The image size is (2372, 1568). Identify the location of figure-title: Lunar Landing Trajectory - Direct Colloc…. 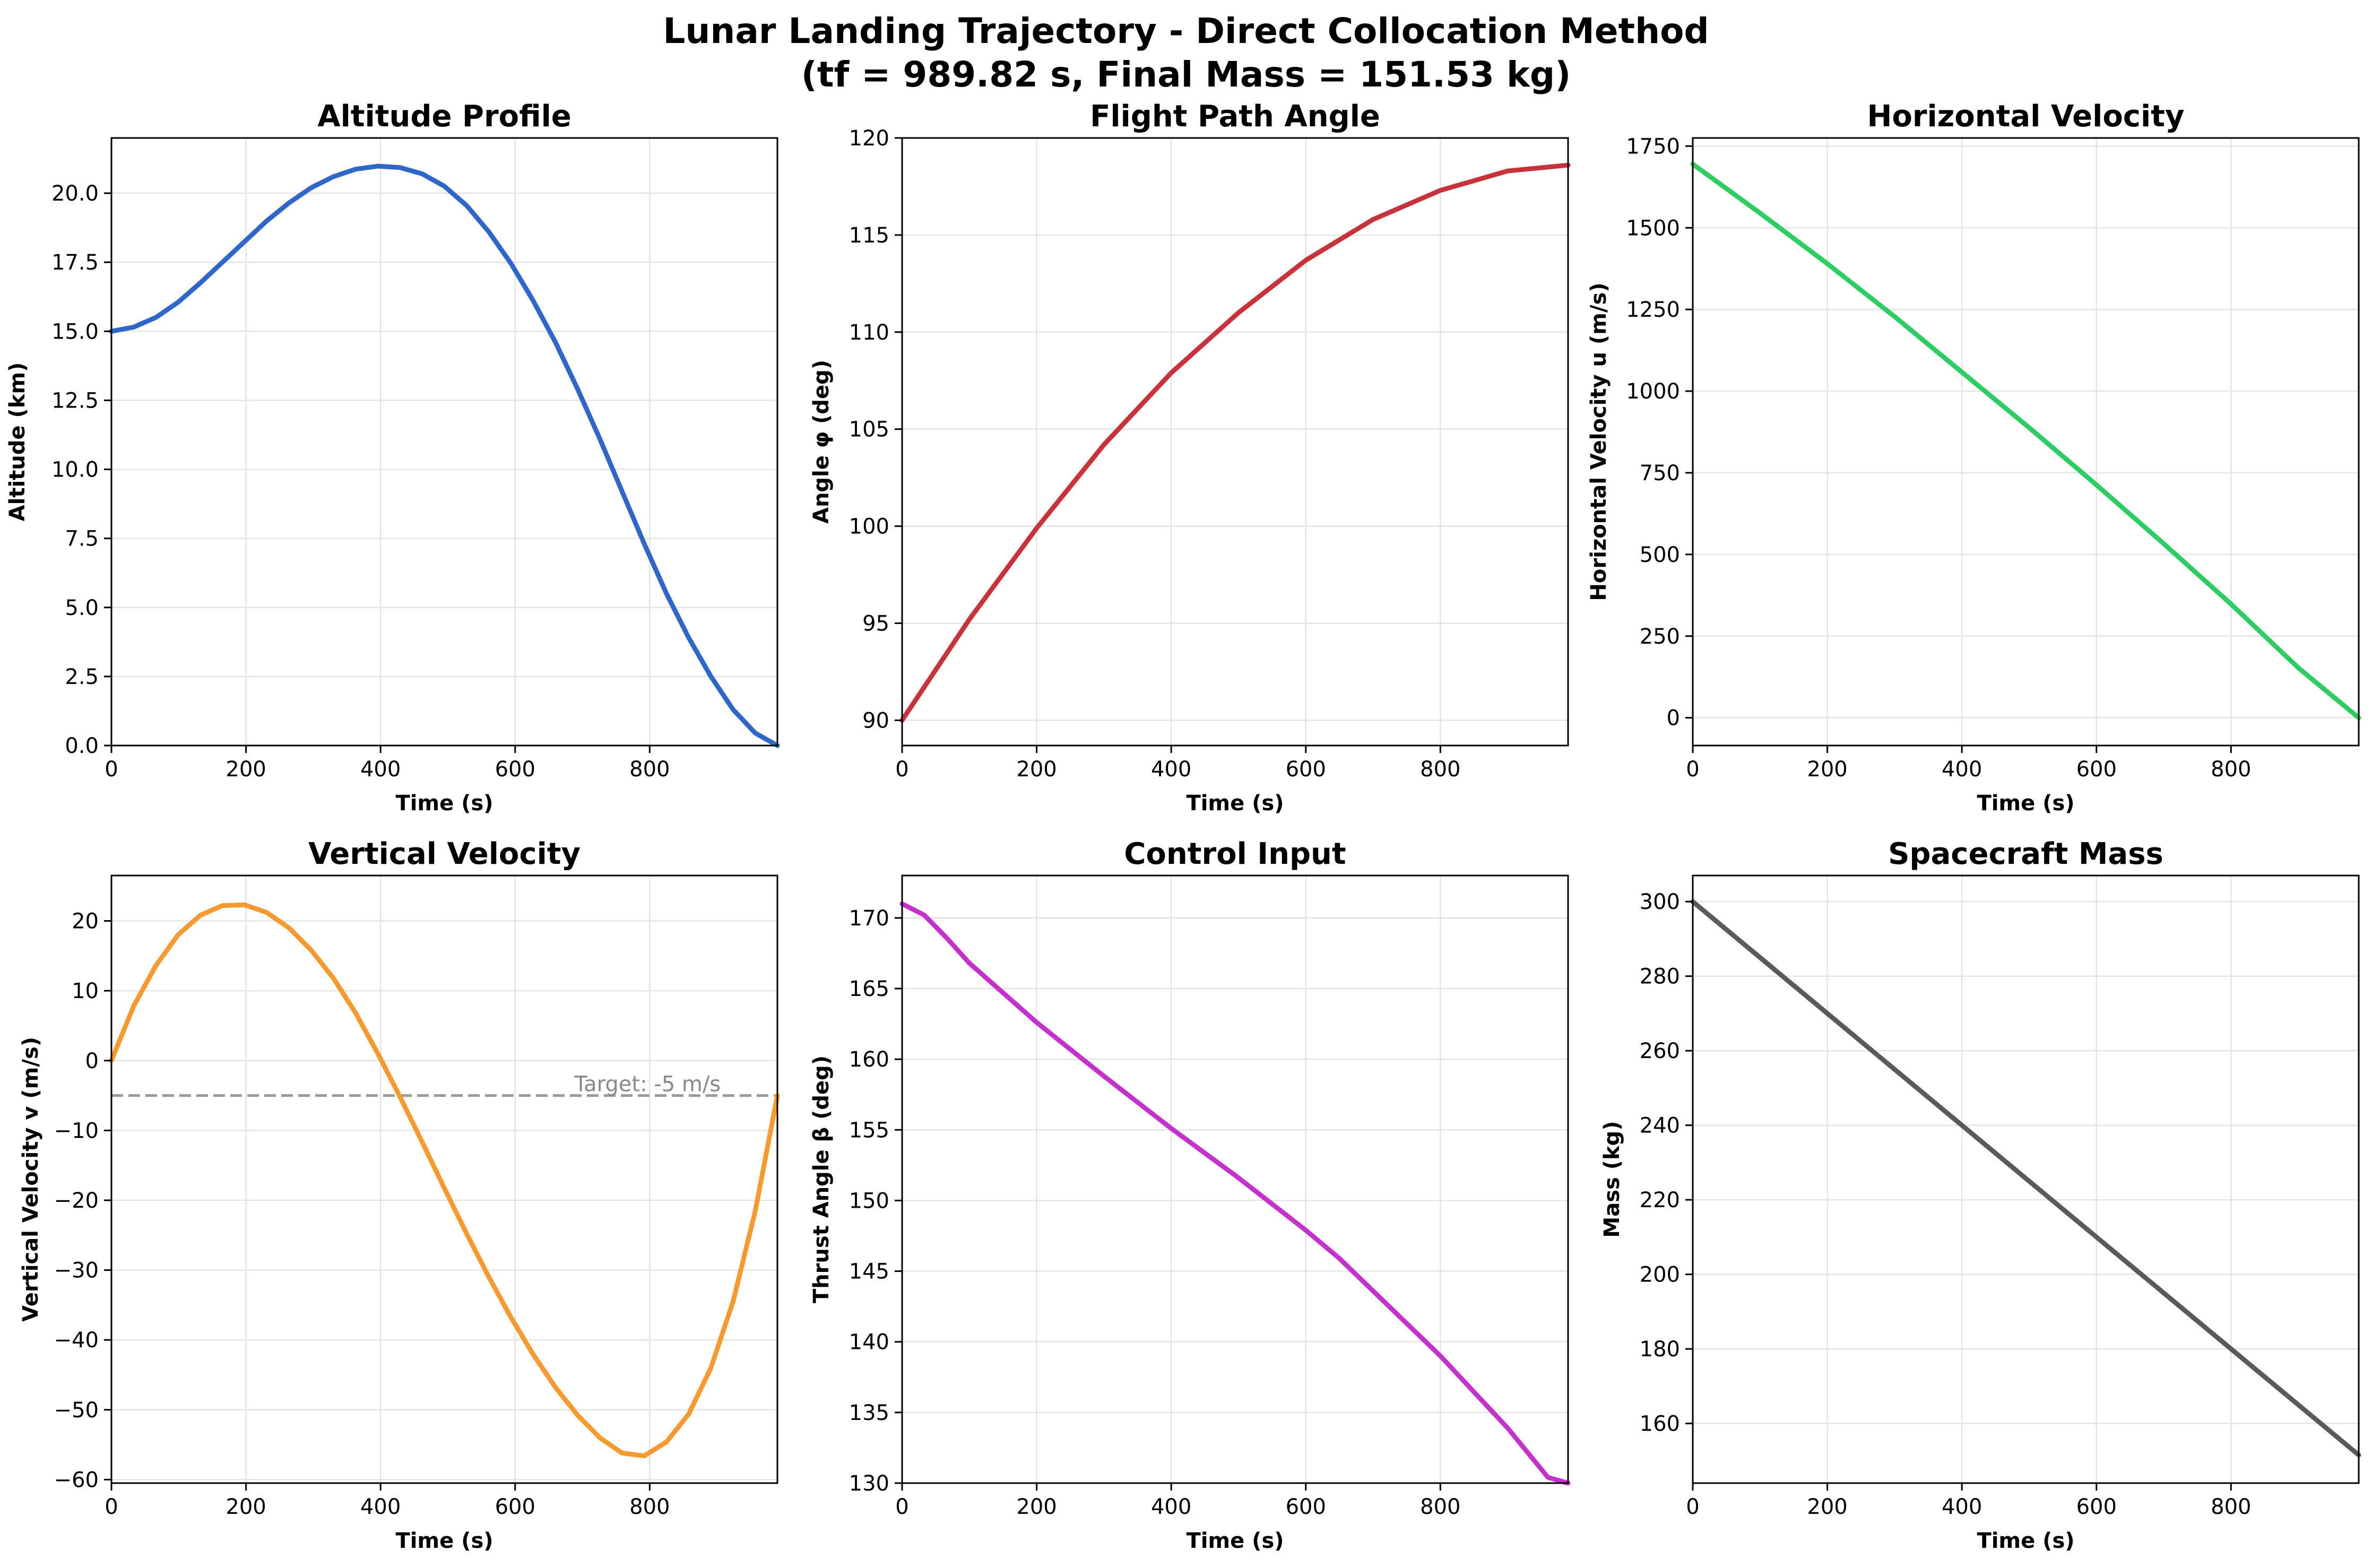
(1186, 53).